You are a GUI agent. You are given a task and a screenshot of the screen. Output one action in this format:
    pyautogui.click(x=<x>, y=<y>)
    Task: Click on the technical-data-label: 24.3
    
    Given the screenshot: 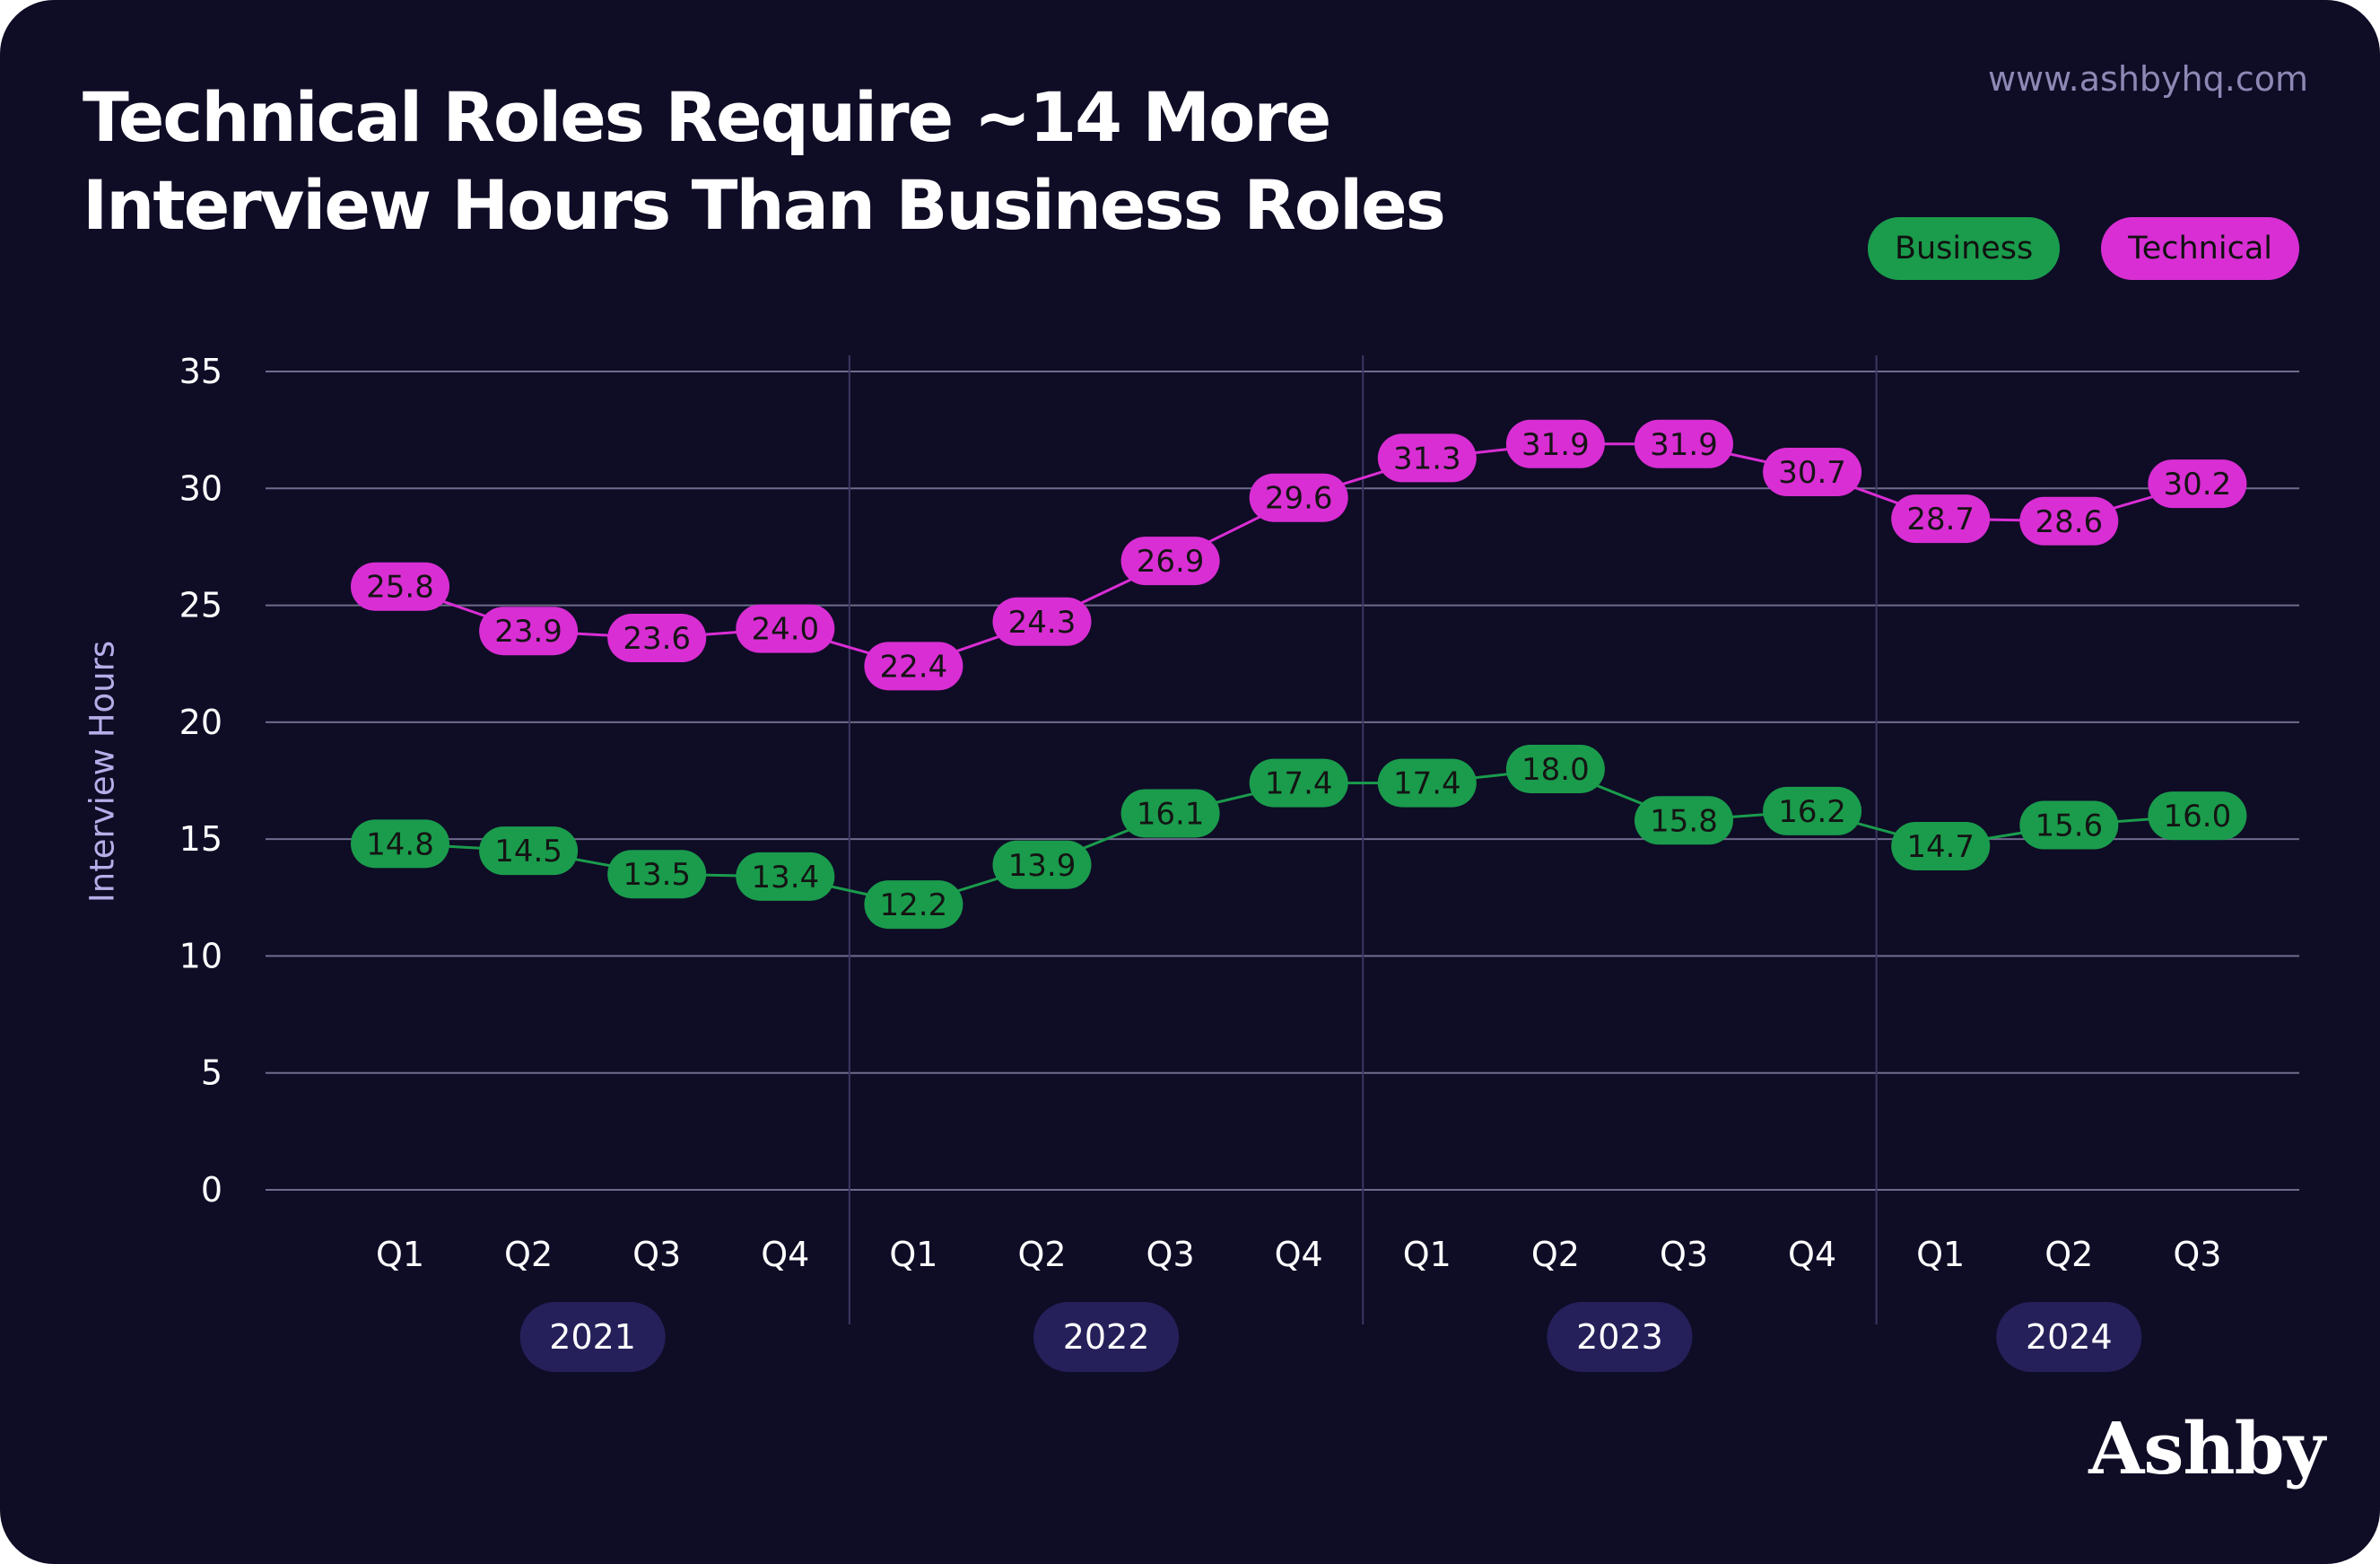 What is the action you would take?
    pyautogui.click(x=1042, y=623)
    